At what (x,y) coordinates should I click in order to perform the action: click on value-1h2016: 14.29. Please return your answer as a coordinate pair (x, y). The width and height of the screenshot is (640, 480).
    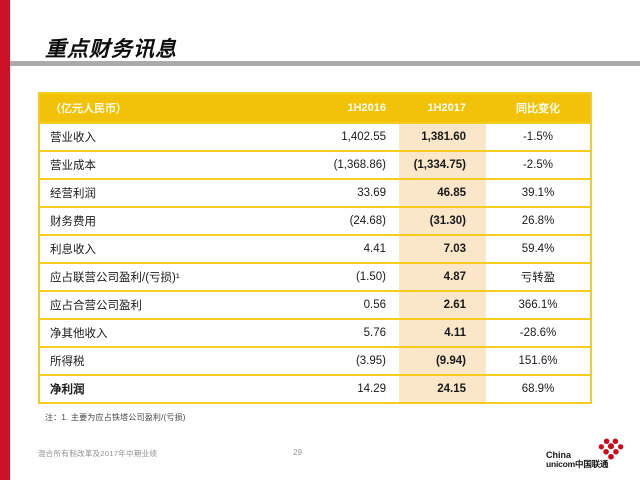
    Looking at the image, I should click on (360, 389).